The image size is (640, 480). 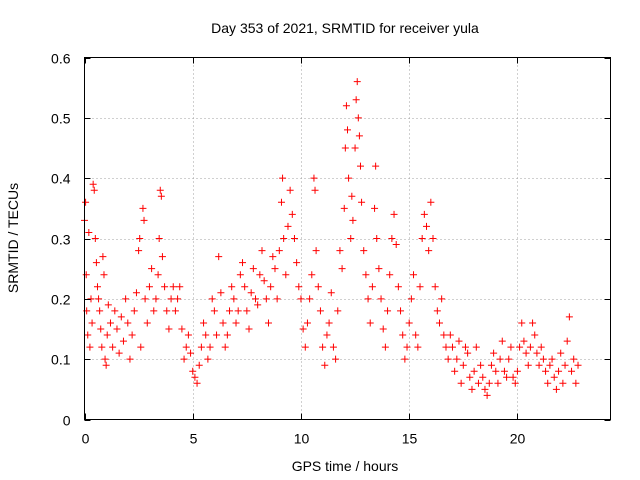 I want to click on y-axis-label: SRMTID / TECUs, so click(x=13, y=238).